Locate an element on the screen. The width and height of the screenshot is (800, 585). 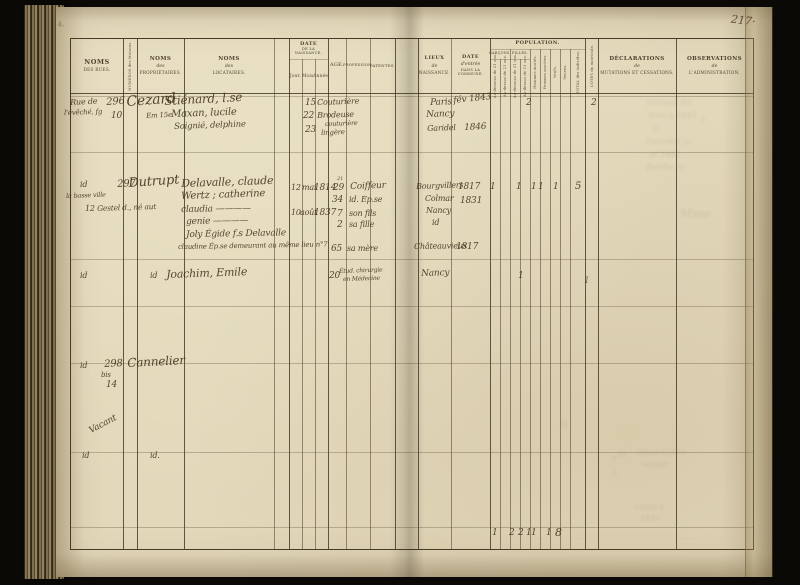
column-header-numeros-maisons: NUMÉROS des Maisons. is located at coordinates (130, 66).